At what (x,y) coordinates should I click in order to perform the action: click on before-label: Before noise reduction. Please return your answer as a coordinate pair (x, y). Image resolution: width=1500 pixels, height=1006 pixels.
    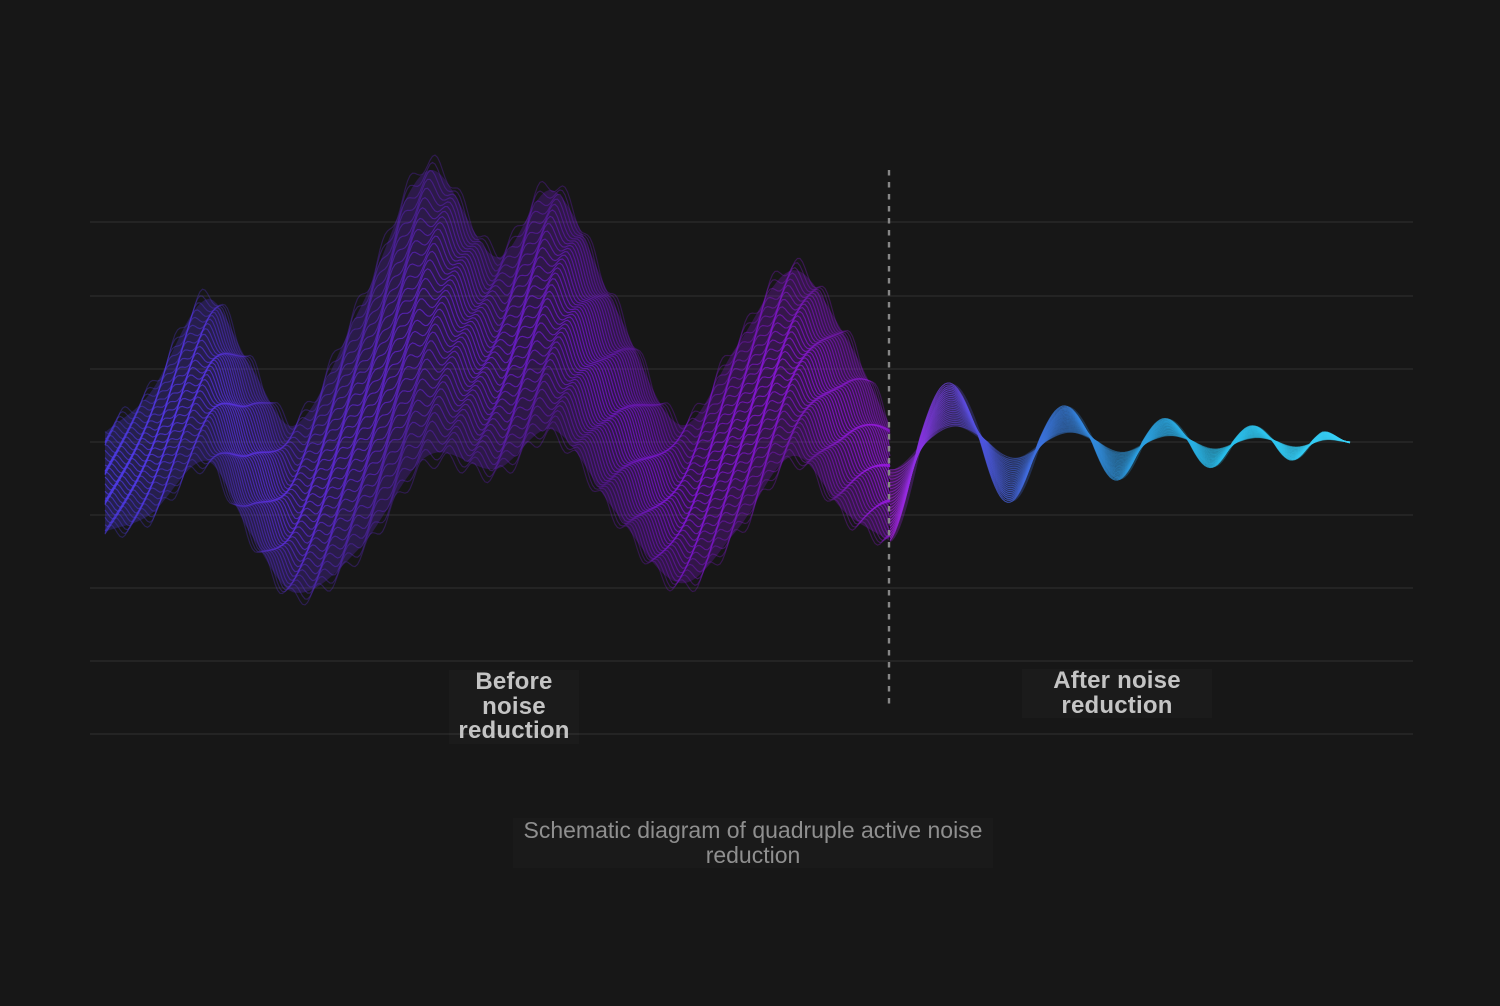
    Looking at the image, I should click on (514, 706).